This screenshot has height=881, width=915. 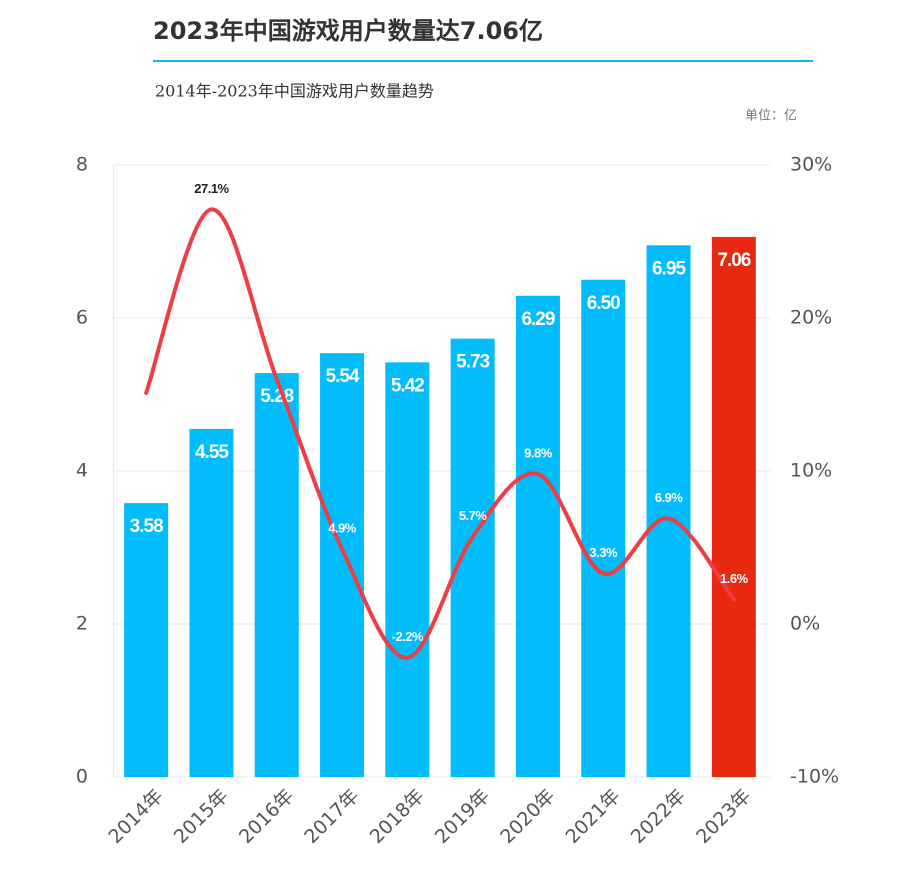 What do you see at coordinates (82, 624) in the screenshot?
I see `y-tick-label: 2` at bounding box center [82, 624].